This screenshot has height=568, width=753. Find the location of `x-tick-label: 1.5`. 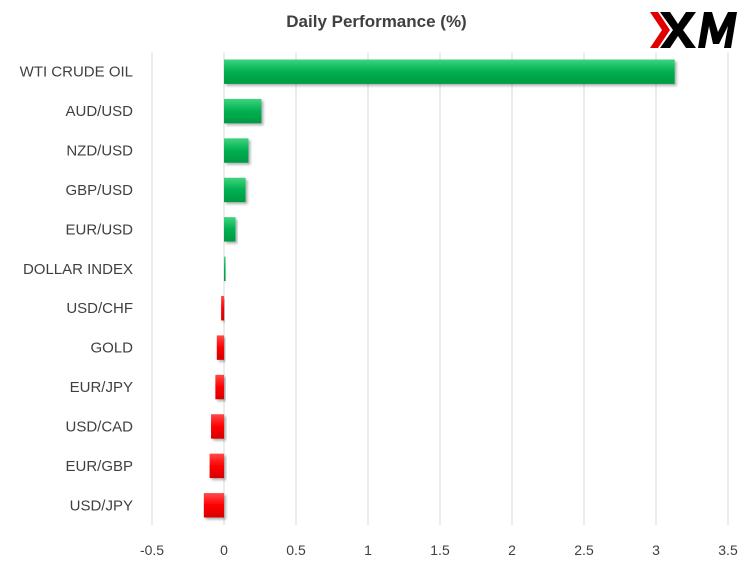

x-tick-label: 1.5 is located at coordinates (440, 550).